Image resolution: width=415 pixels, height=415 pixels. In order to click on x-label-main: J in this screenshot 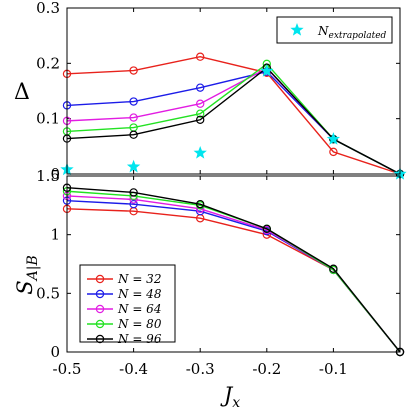, I will do `click(227, 395)`.